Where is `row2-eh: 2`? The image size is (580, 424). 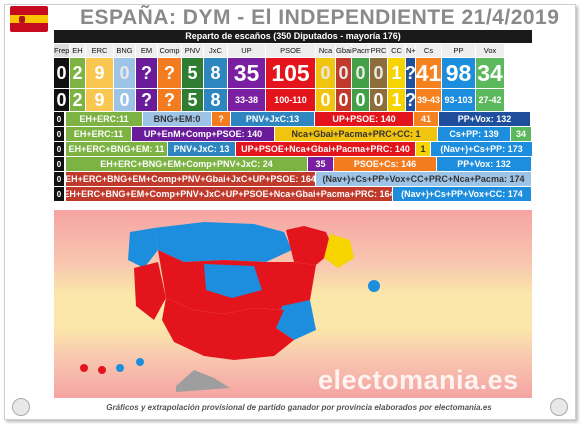
row2-eh: 2 is located at coordinates (77, 100).